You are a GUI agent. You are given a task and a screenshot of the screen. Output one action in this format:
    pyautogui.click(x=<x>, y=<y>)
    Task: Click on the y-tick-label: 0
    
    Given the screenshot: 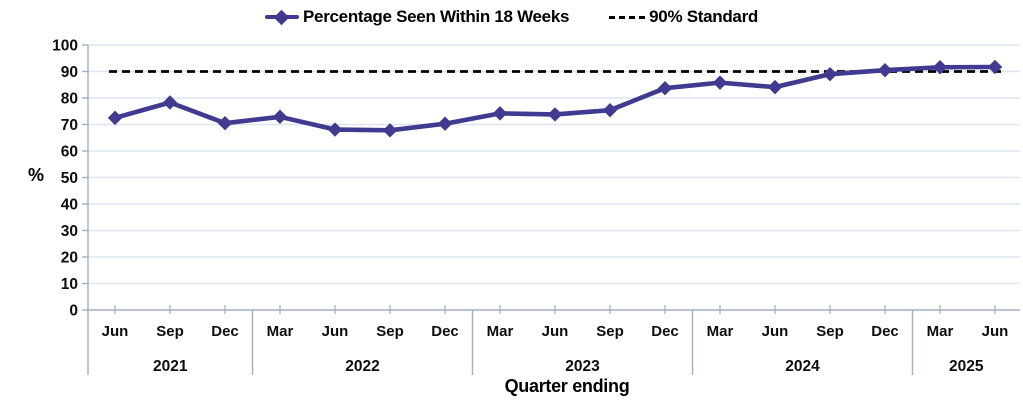 What is the action you would take?
    pyautogui.click(x=73, y=311)
    